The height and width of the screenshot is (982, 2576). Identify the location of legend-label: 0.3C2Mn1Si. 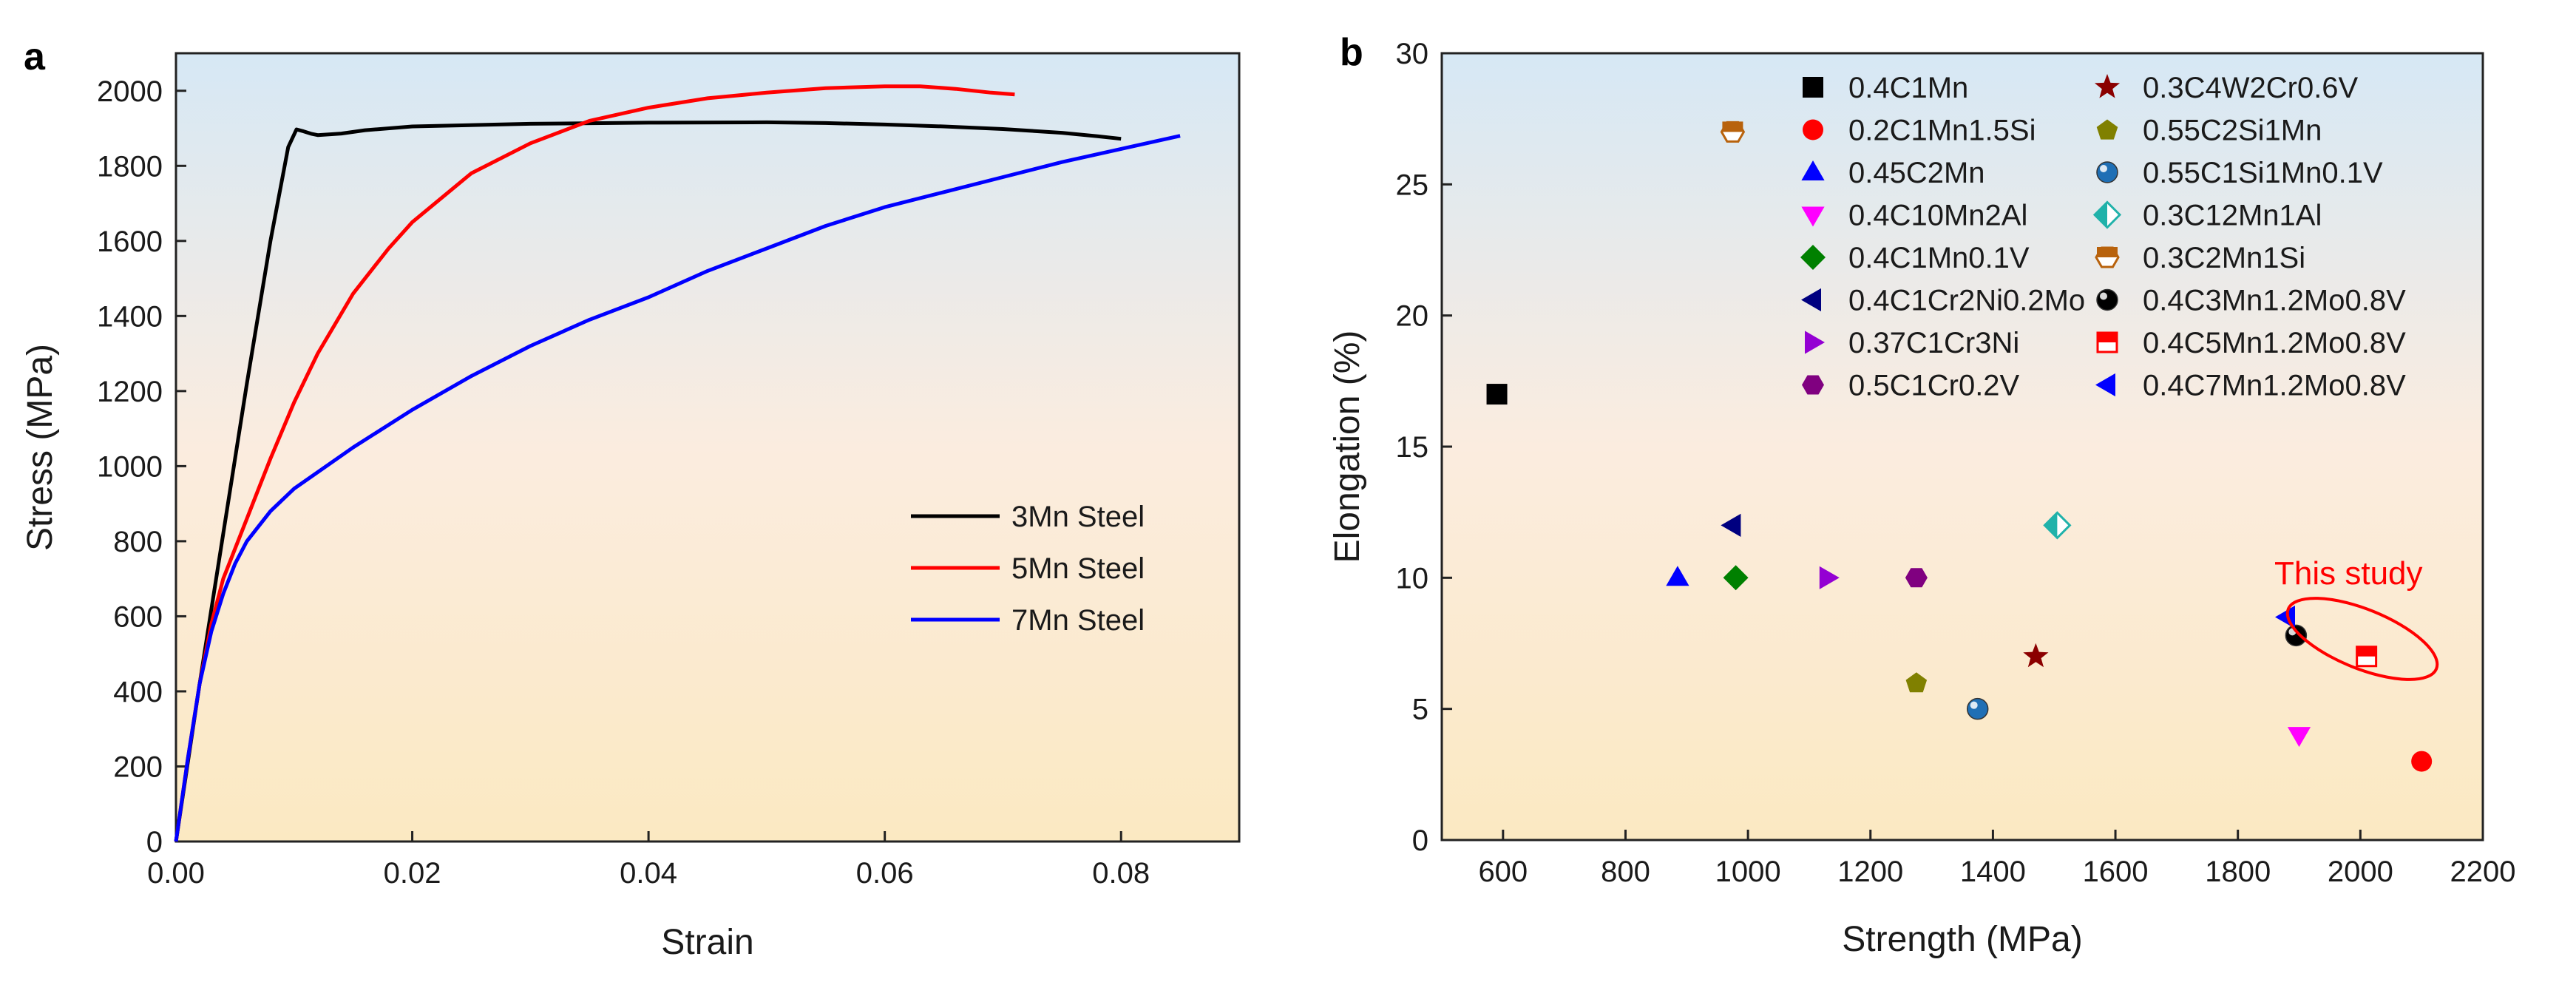
(2224, 258).